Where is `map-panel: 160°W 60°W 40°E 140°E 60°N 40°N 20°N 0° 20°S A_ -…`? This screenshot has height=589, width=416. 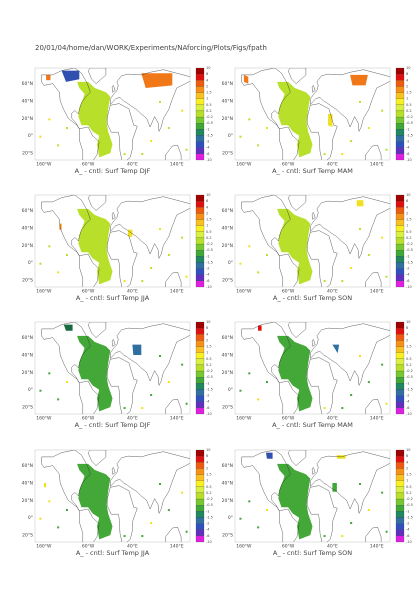 map-panel: 160°W 60°W 40°E 140°E 60°N 40°N 20°N 0° 20°S A_ -… is located at coordinates (317, 374).